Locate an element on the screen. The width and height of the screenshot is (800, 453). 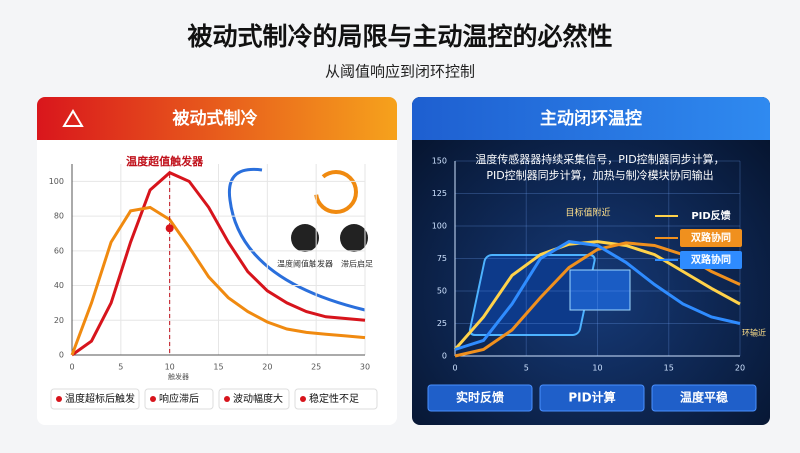
right-title: 主动闭环温控 is located at coordinates (591, 118).